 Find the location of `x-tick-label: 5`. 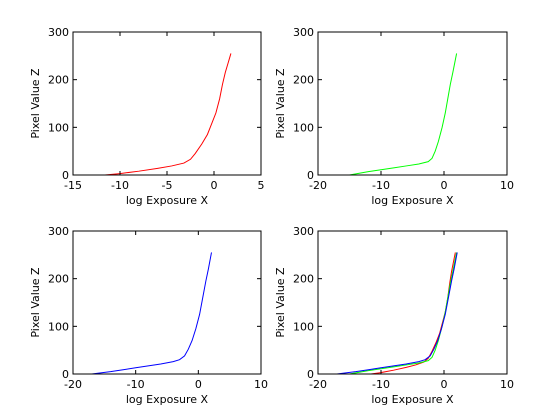

x-tick-label: 5 is located at coordinates (261, 185).